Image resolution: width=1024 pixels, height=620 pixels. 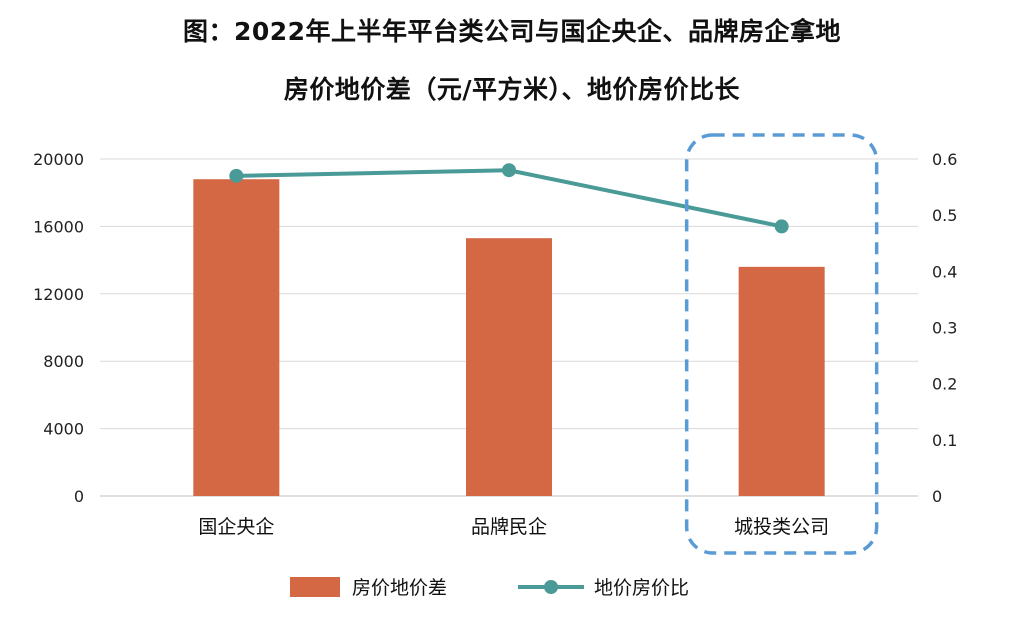 What do you see at coordinates (236, 527) in the screenshot?
I see `x-tick-label: 国企央企` at bounding box center [236, 527].